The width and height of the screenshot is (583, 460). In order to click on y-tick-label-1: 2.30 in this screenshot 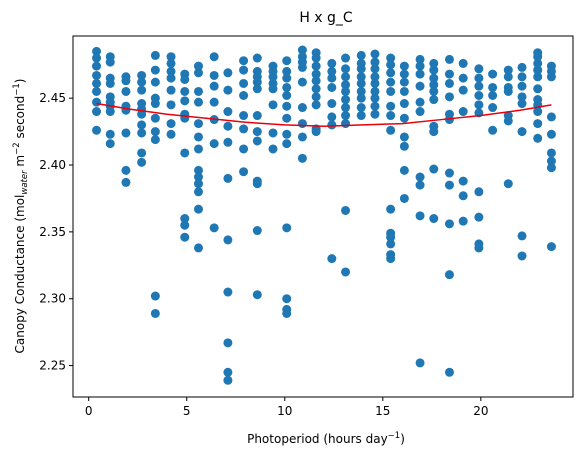, I will do `click(52, 299)`.